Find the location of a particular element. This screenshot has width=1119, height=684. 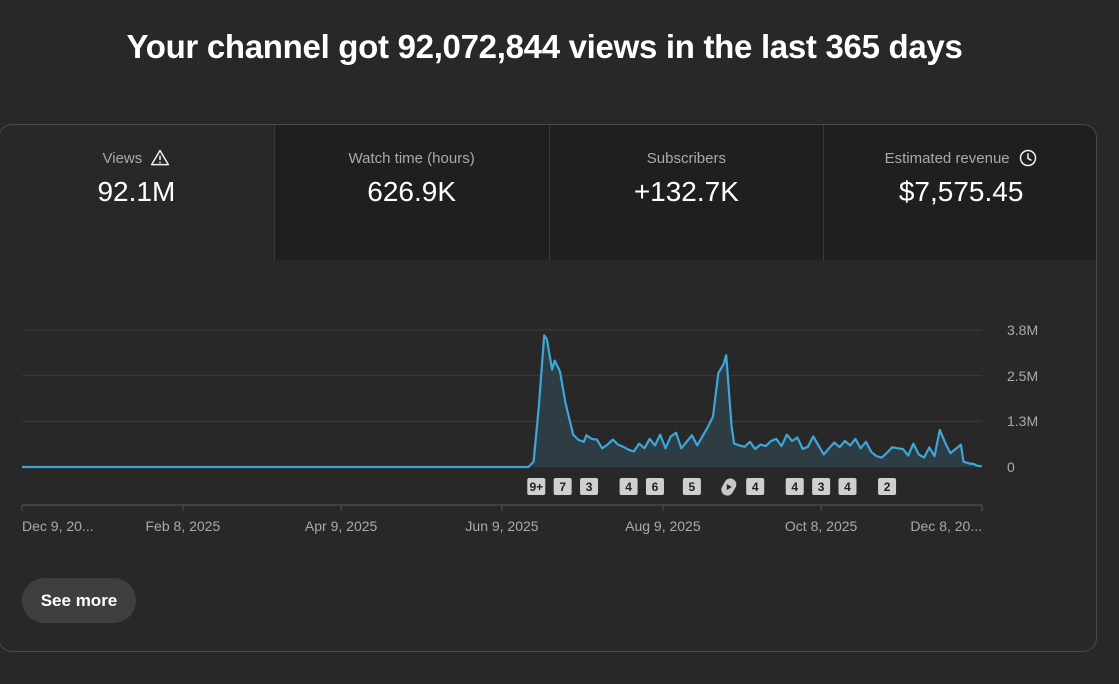

y-tick-label: 3.8M is located at coordinates (1022, 330).